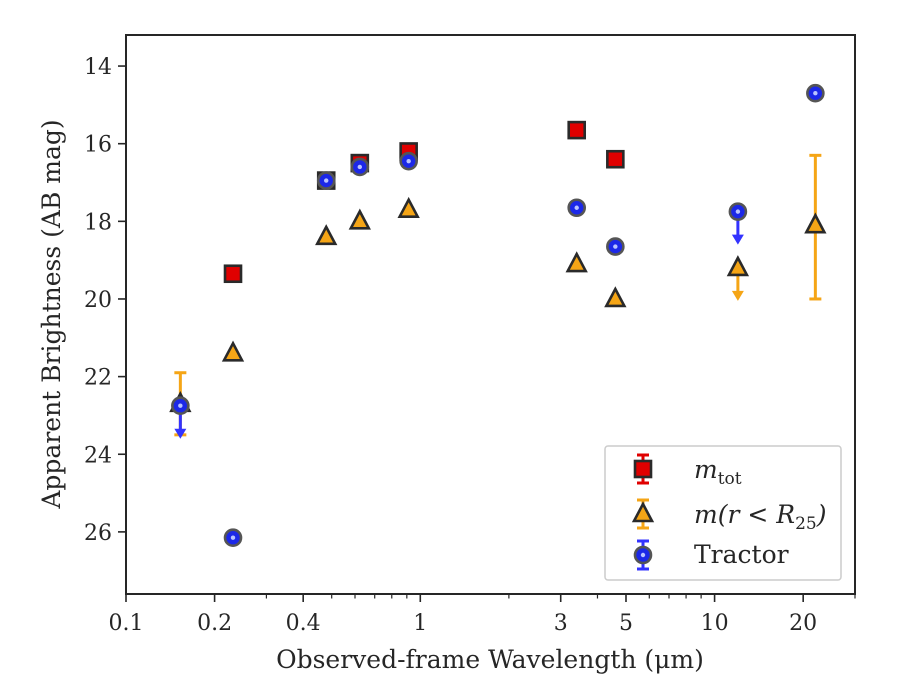 The image size is (900, 700). I want to click on legend-label-mtot: mtot, so click(718, 472).